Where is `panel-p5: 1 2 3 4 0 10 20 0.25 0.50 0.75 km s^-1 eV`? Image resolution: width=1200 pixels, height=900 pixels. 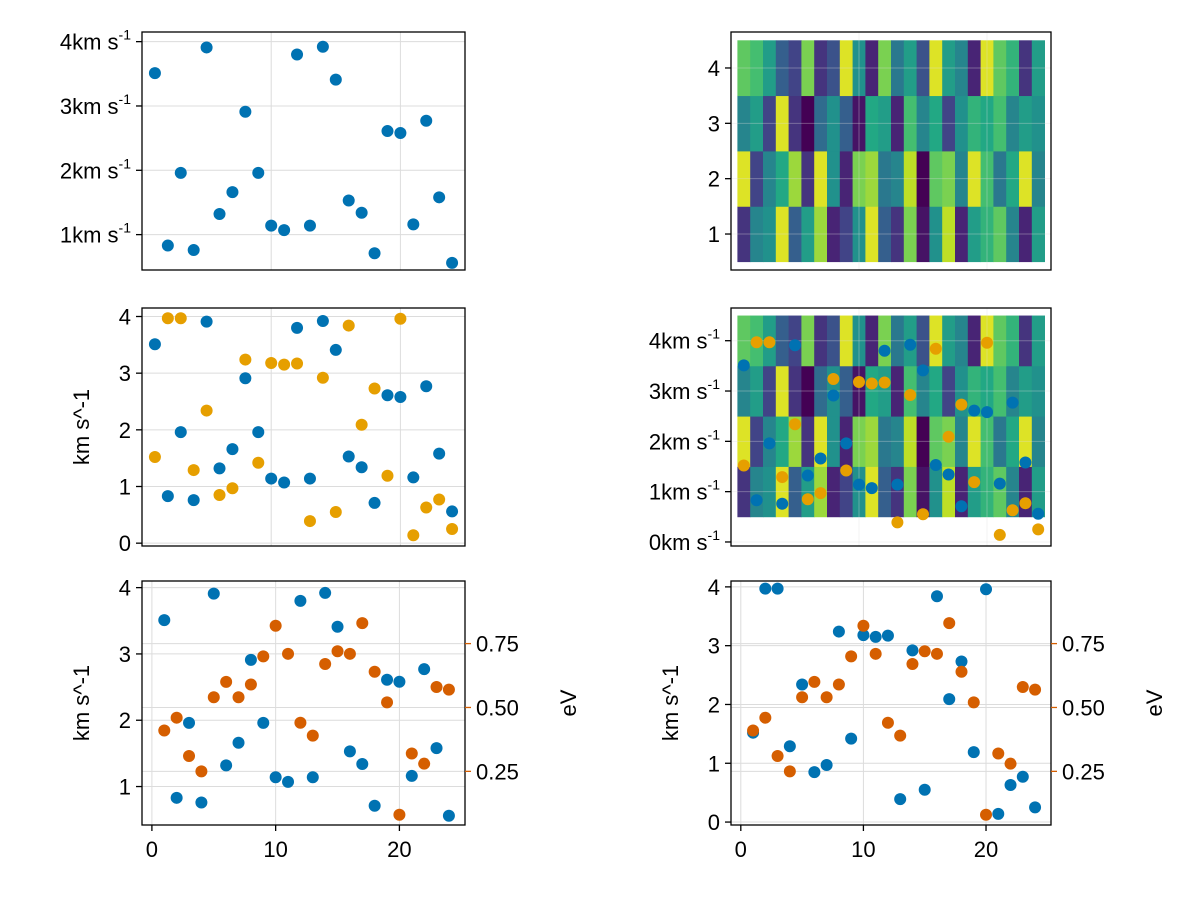 panel-p5: 1 2 3 4 0 10 20 0.25 0.50 0.75 km s^-1 eV is located at coordinates (325, 719).